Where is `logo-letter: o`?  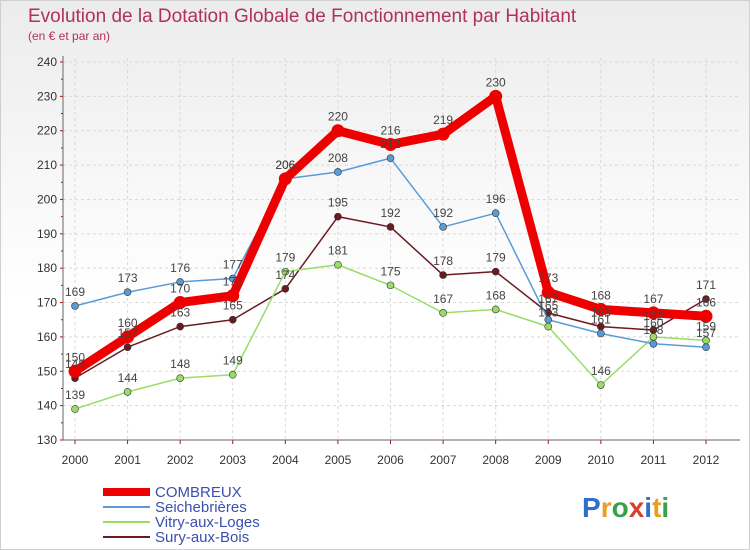
logo-letter: o is located at coordinates (620, 507).